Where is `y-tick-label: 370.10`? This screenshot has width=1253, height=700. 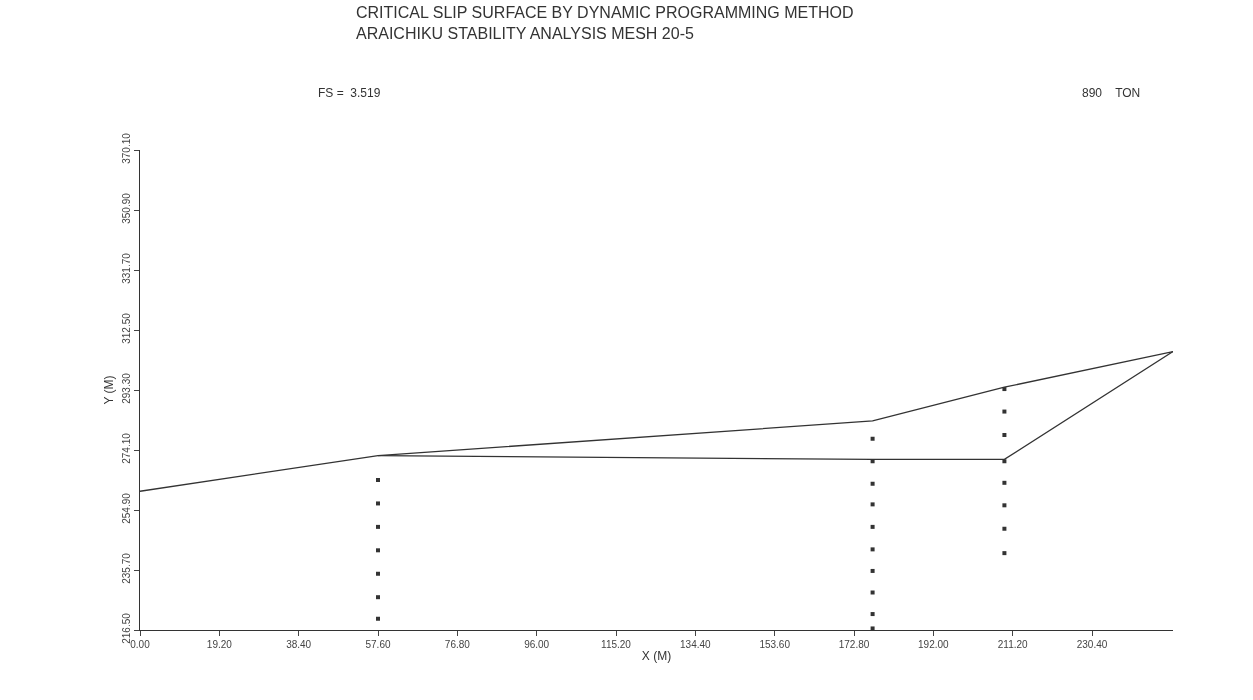 y-tick-label: 370.10 is located at coordinates (126, 148).